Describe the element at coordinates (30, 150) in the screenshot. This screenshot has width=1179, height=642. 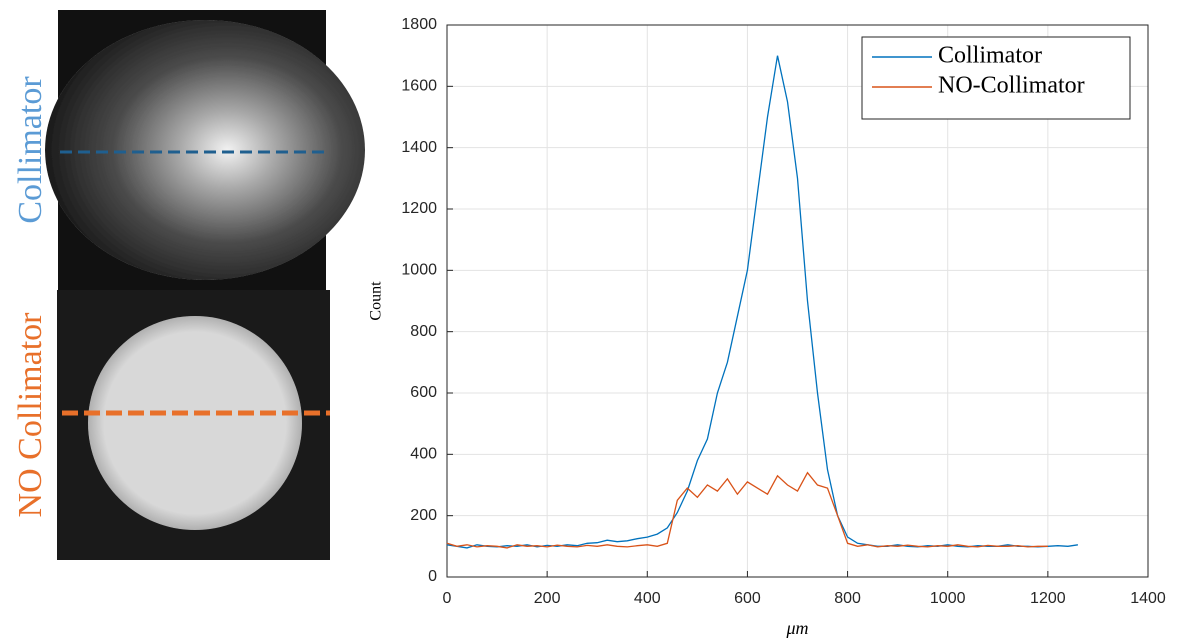
I see `panel-label: Collimator` at that location.